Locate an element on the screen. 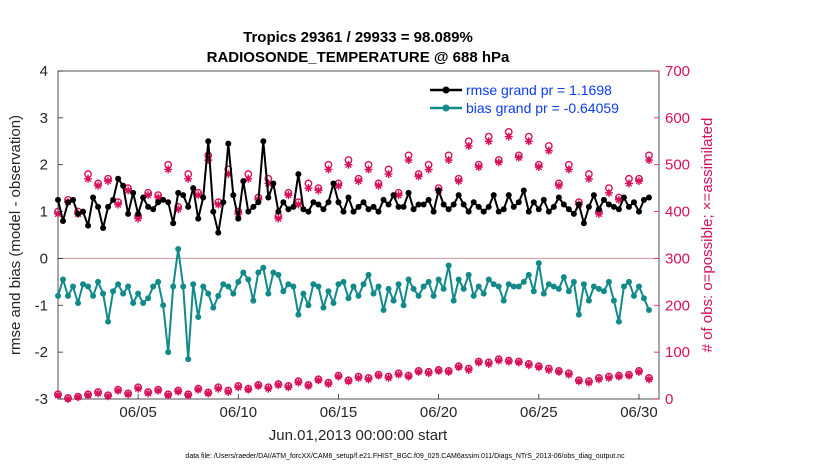 The height and width of the screenshot is (470, 830). y-left-tick-label: 3 is located at coordinates (44, 118).